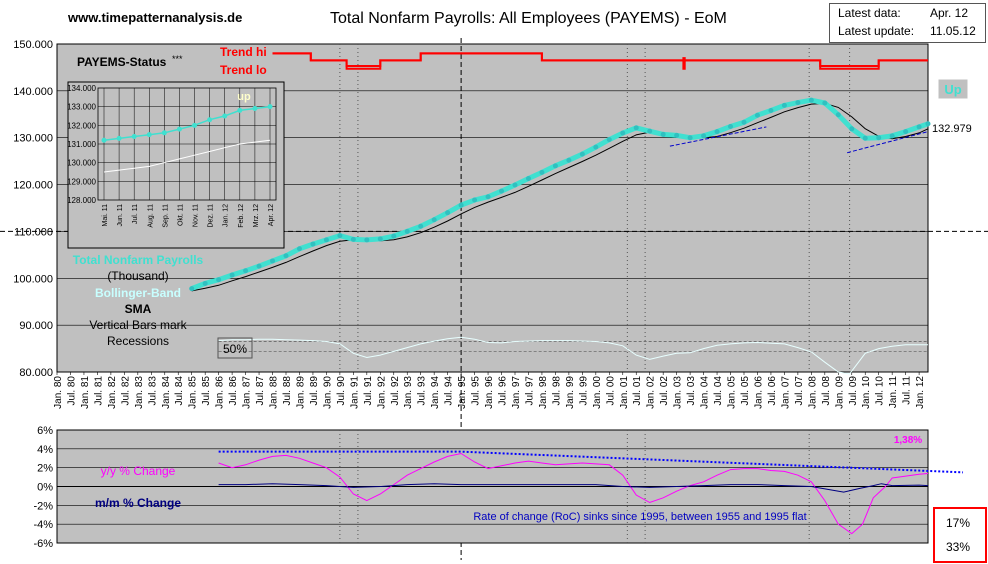  What do you see at coordinates (691, 391) in the screenshot?
I see `main-x-tick-label: Jul. 03` at bounding box center [691, 391].